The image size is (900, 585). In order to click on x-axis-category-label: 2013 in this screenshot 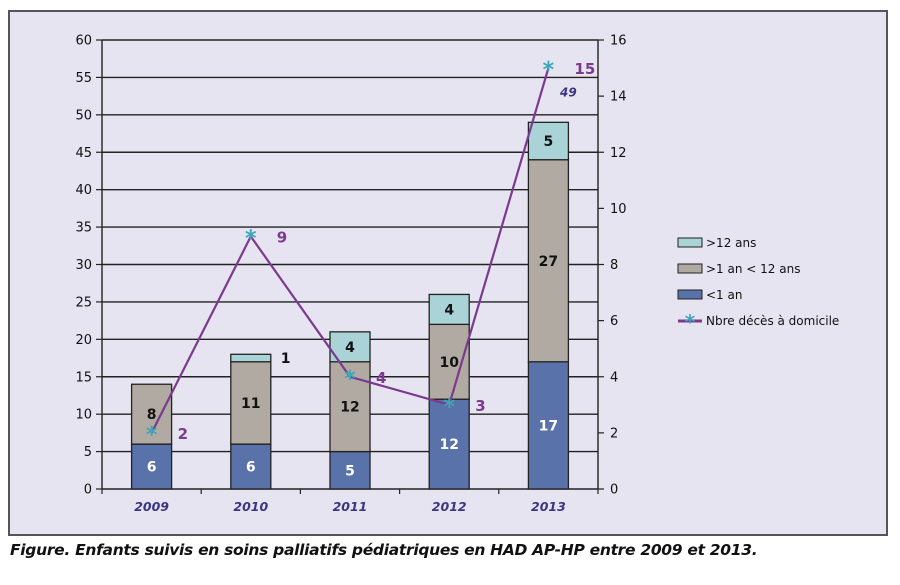, I will do `click(548, 506)`.